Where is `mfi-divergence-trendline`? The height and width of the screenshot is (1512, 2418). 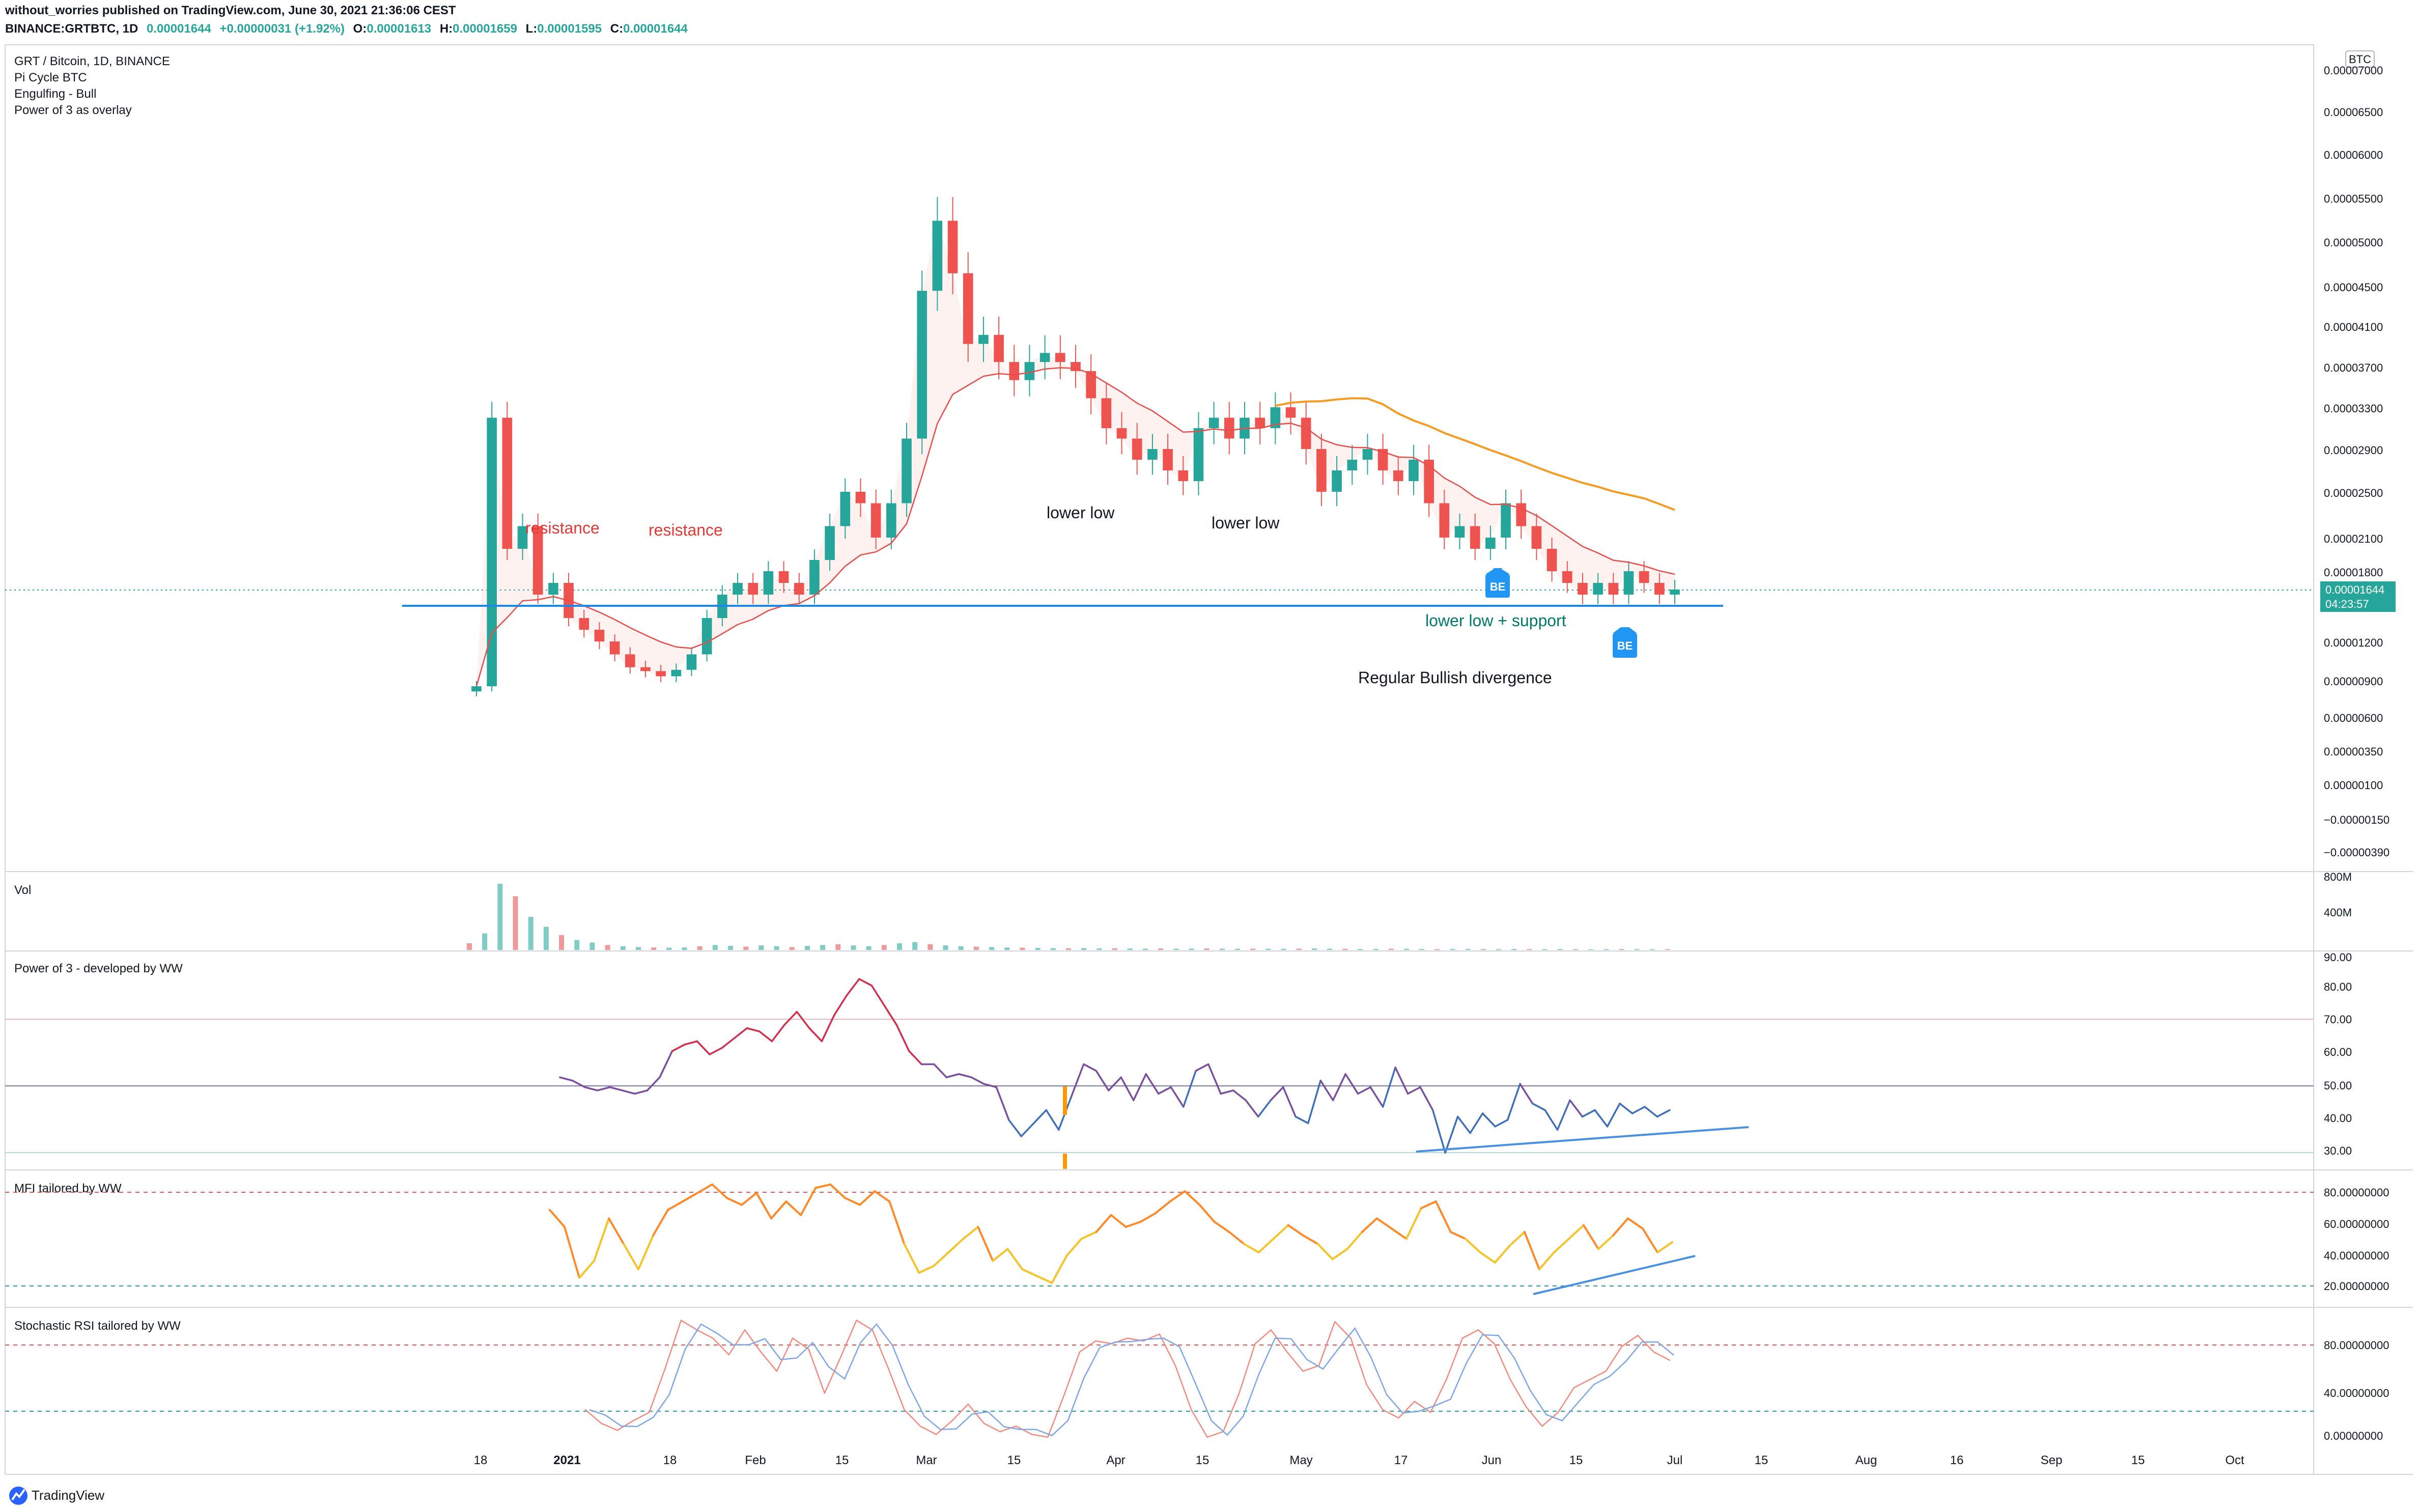 mfi-divergence-trendline is located at coordinates (1615, 1275).